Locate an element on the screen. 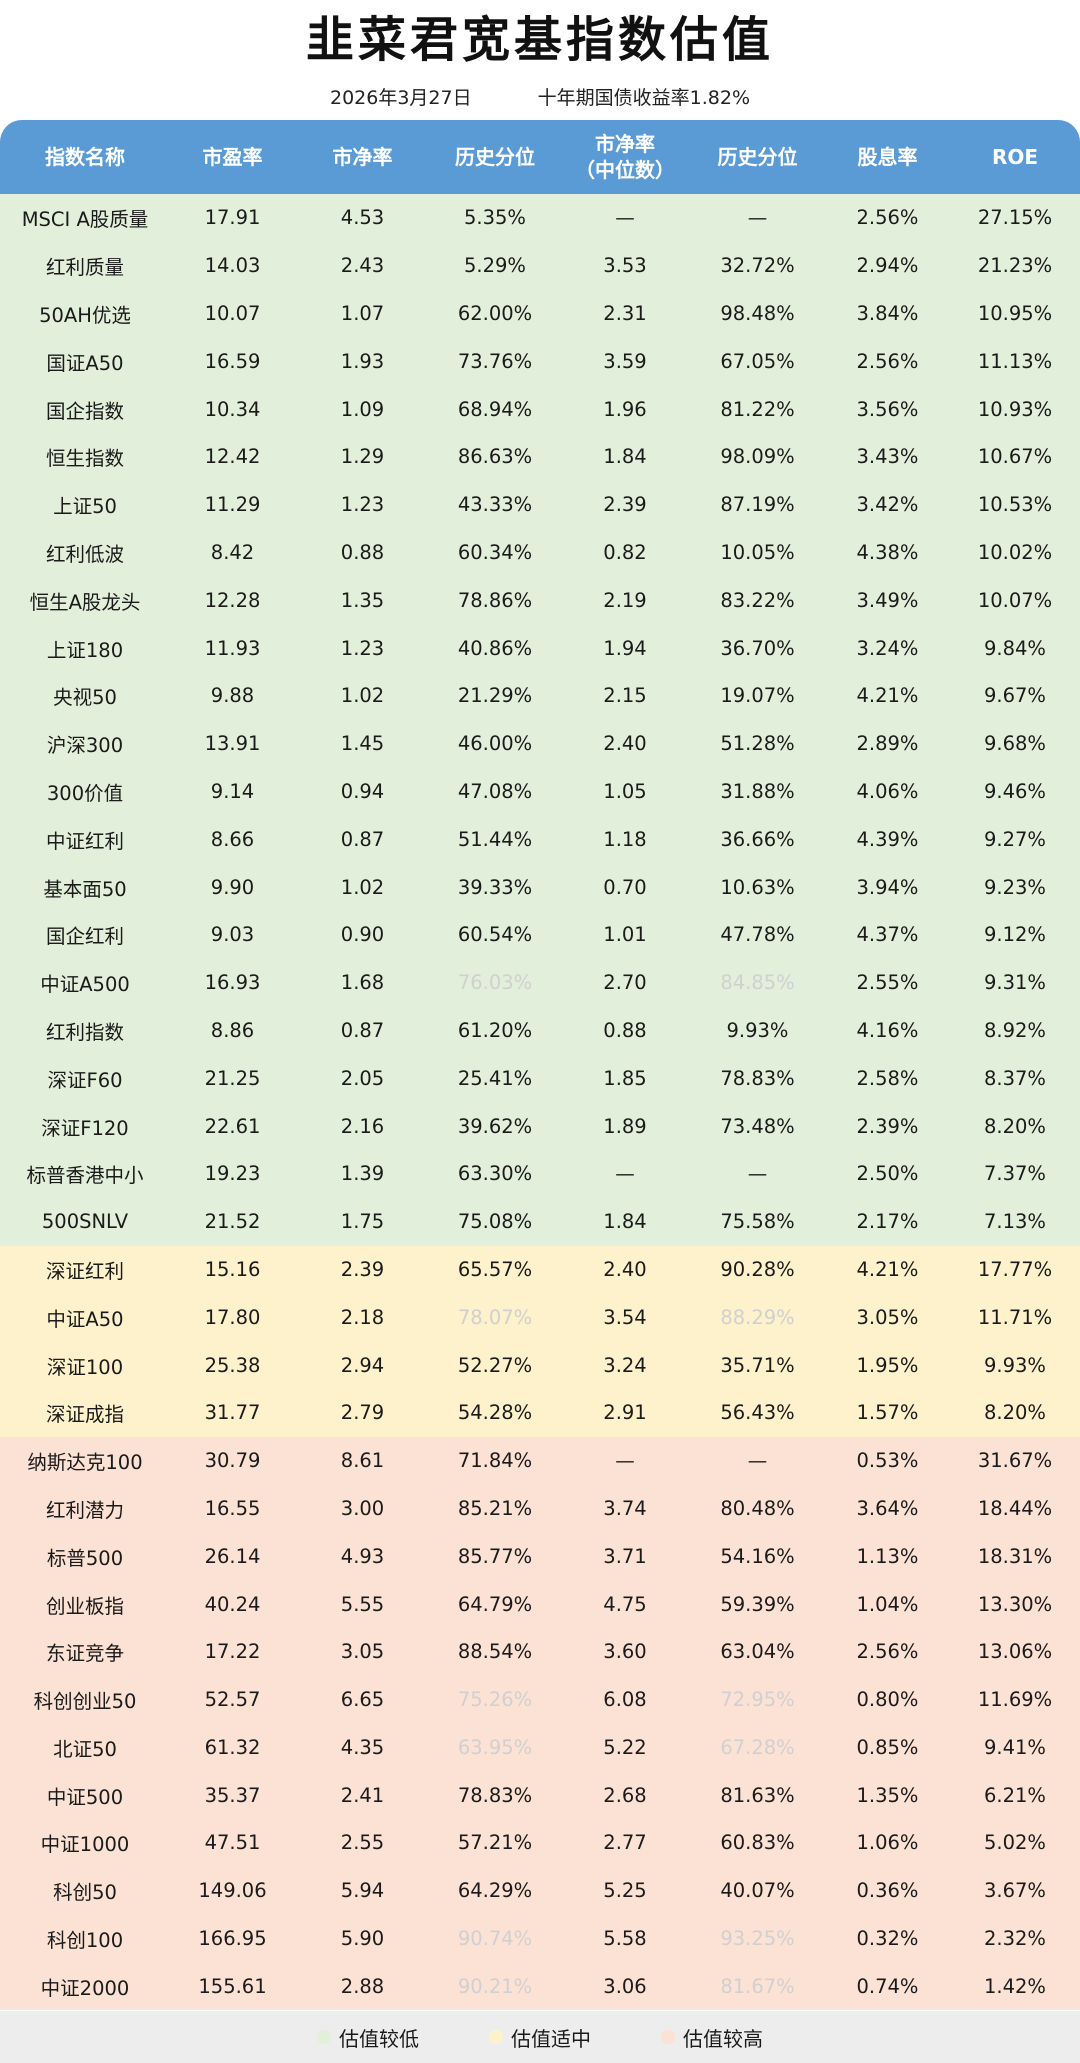 The width and height of the screenshot is (1080, 2063). cell-dividend: 3.84% is located at coordinates (887, 313).